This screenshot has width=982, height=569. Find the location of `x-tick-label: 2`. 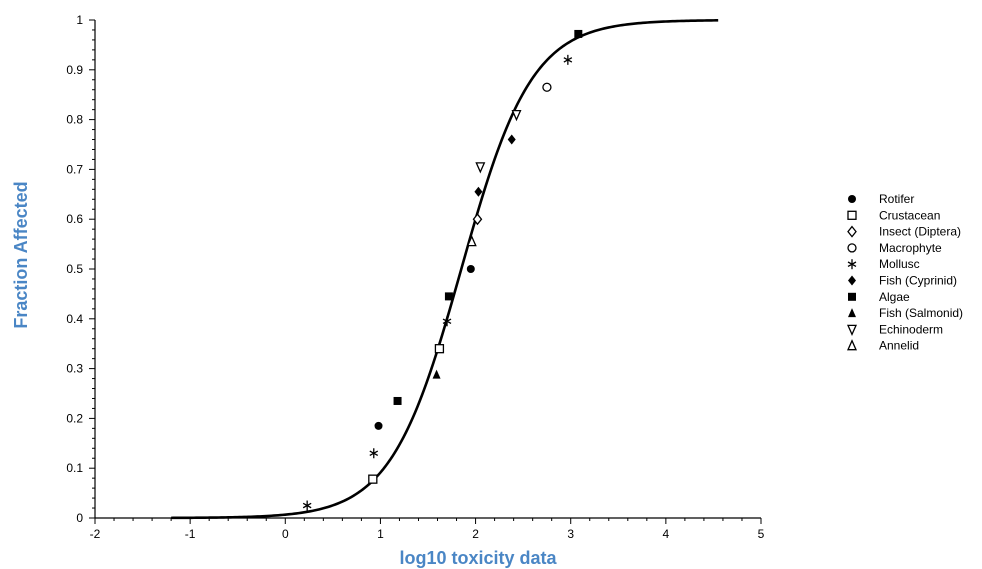

x-tick-label: 2 is located at coordinates (475, 534).